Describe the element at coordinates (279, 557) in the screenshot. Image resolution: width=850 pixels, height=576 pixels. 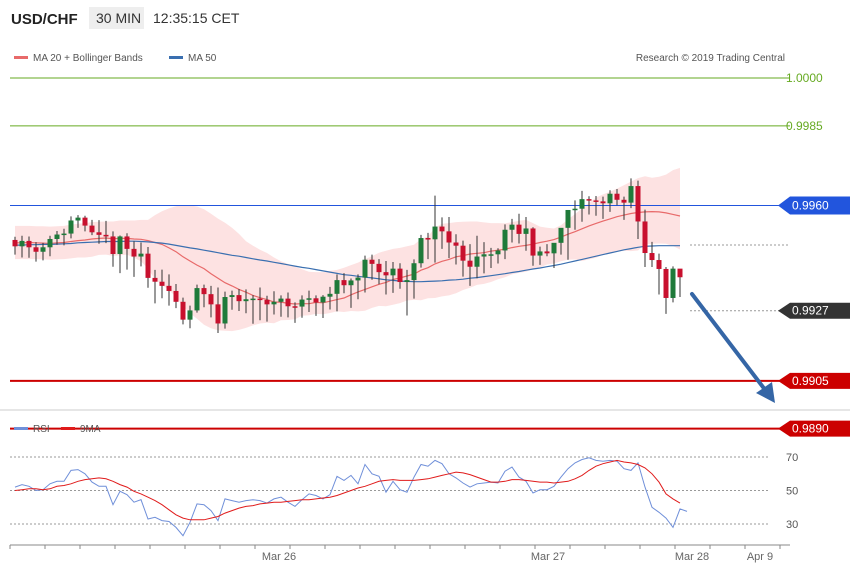
I see `x-axis-label: Mar 26` at that location.